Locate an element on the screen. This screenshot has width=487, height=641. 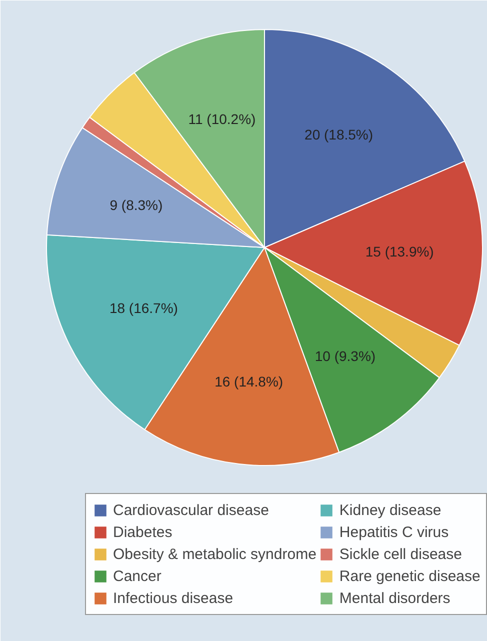
legend-label: Obesity & metabolic syndrome is located at coordinates (214, 554).